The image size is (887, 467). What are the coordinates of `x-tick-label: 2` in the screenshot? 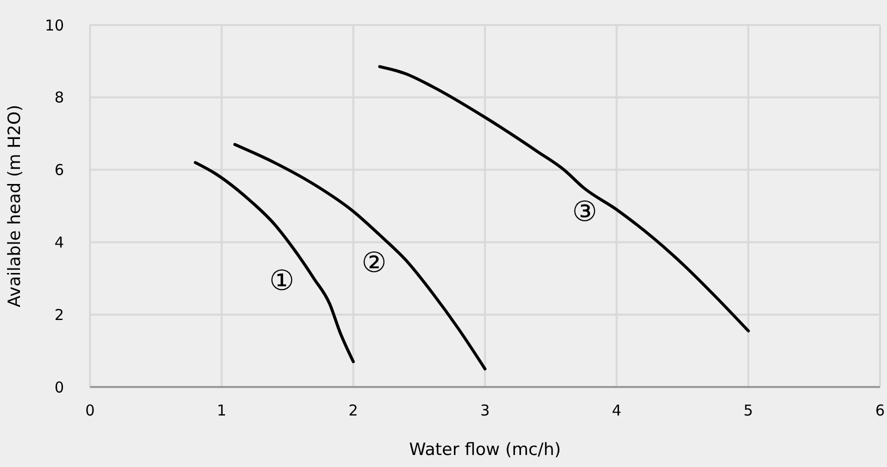 It's located at (353, 411).